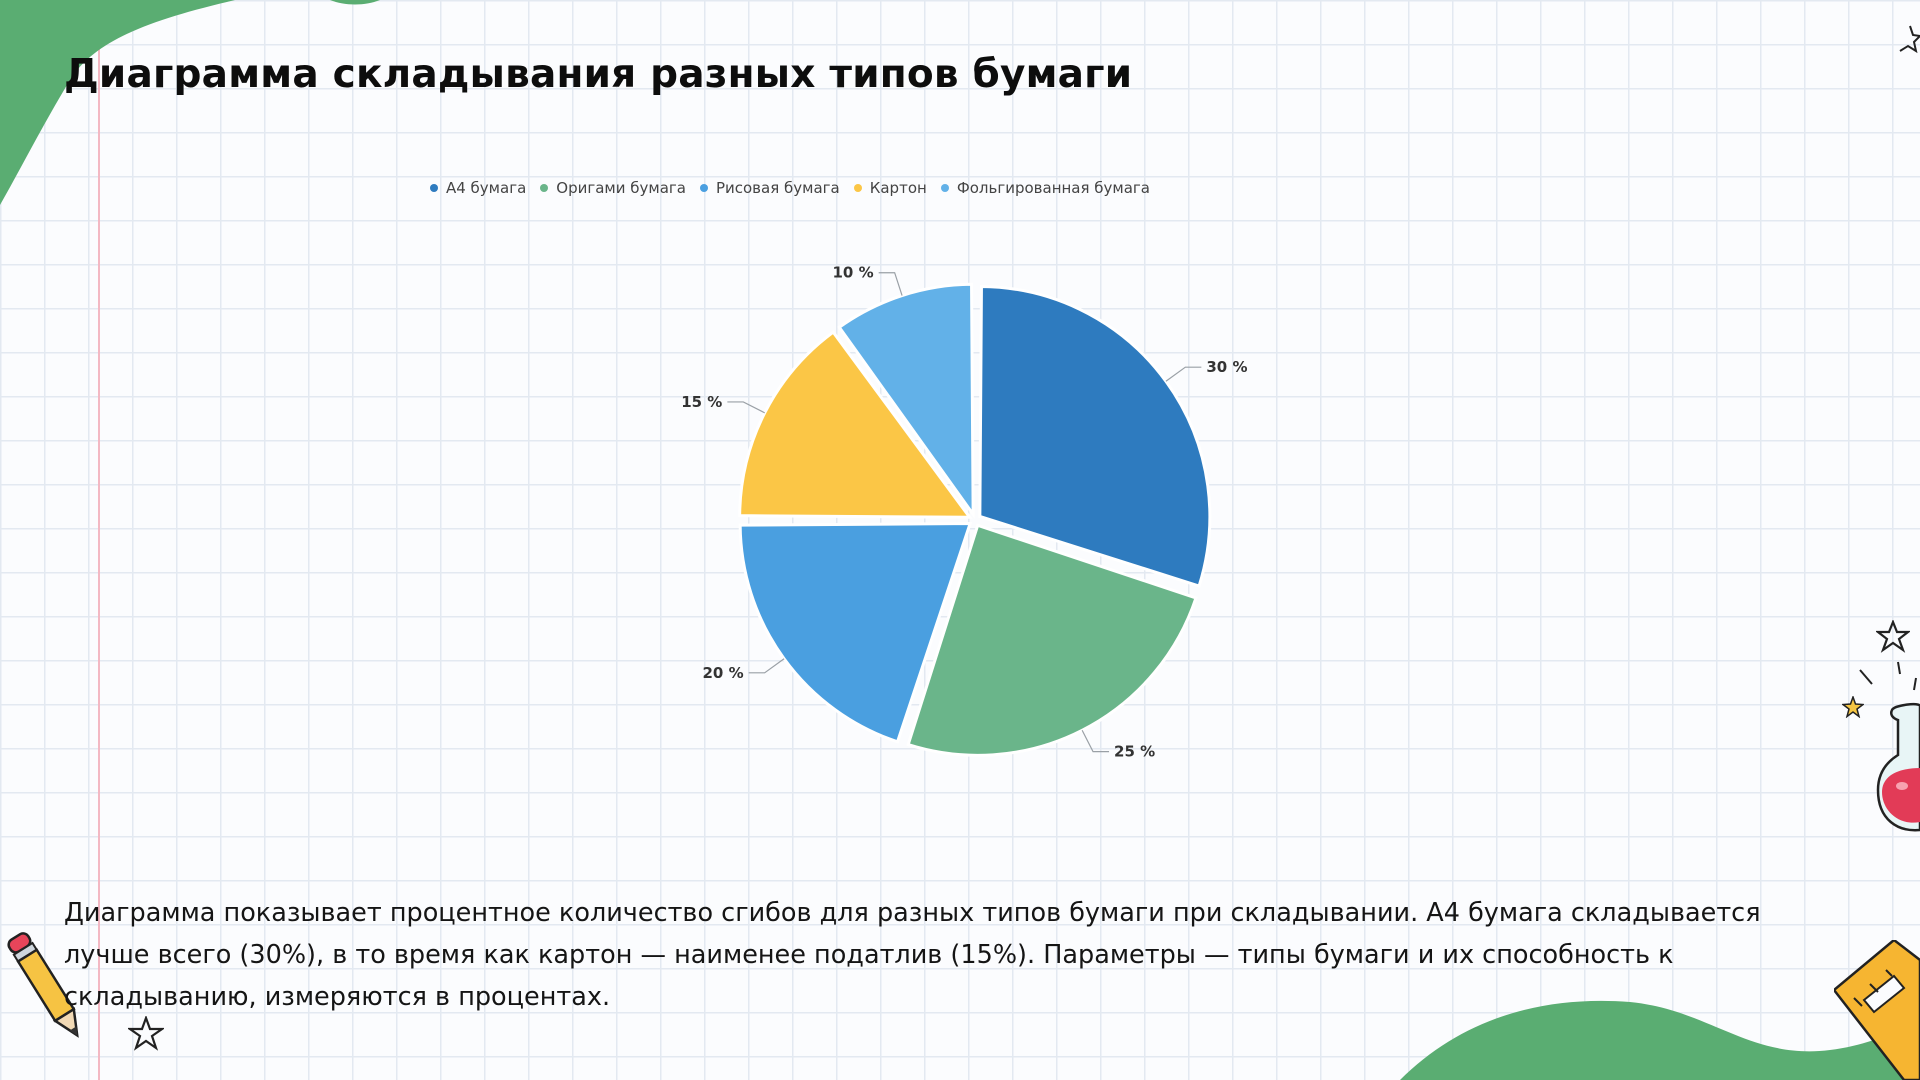 The image size is (1920, 1080). What do you see at coordinates (1909, 39) in the screenshot?
I see `star-icon-top-right` at bounding box center [1909, 39].